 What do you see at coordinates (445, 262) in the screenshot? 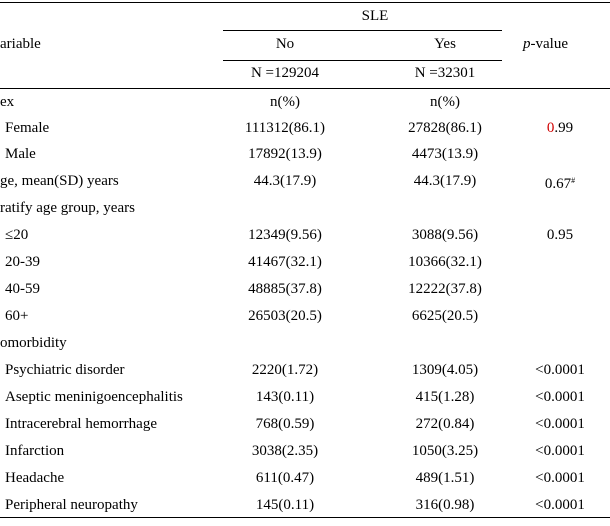
I see `cell-yes: 10366(32.1)` at bounding box center [445, 262].